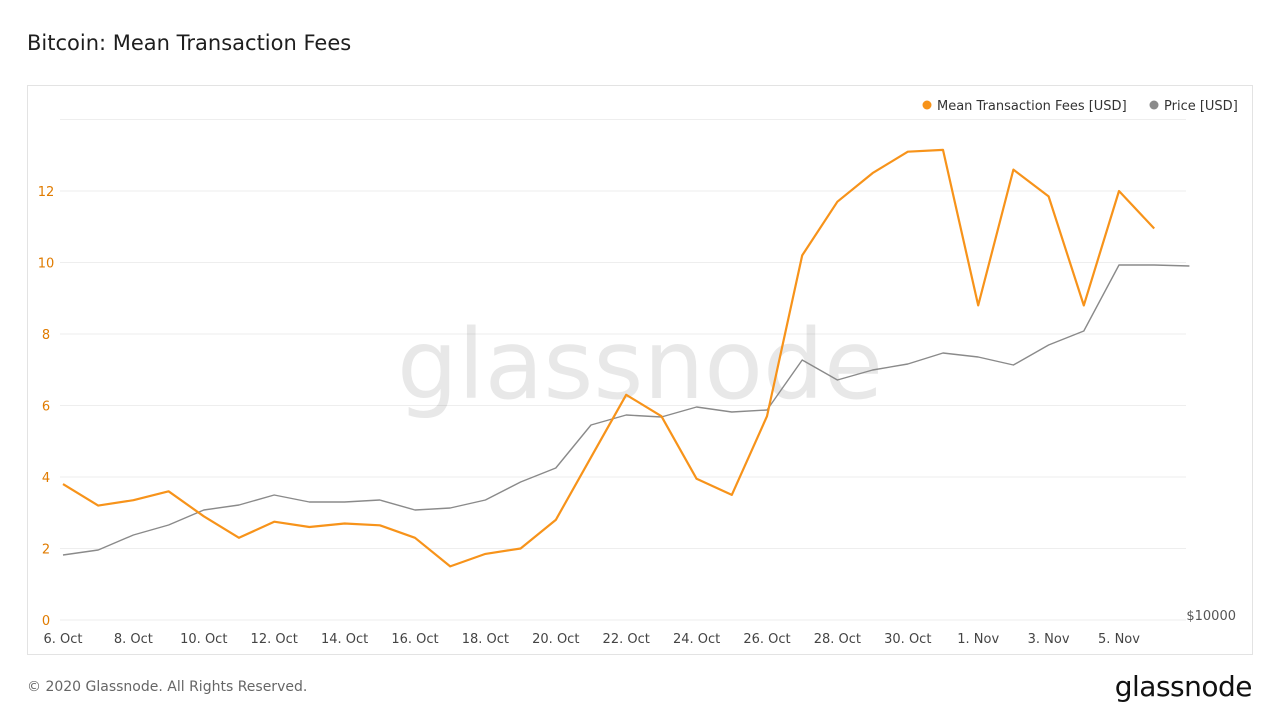 This screenshot has height=720, width=1280. I want to click on x-tick-label: 28. Oct, so click(837, 639).